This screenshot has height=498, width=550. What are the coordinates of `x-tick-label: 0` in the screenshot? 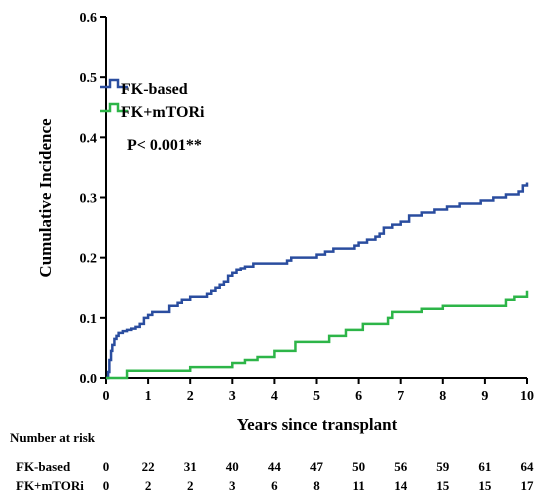 It's located at (106, 396).